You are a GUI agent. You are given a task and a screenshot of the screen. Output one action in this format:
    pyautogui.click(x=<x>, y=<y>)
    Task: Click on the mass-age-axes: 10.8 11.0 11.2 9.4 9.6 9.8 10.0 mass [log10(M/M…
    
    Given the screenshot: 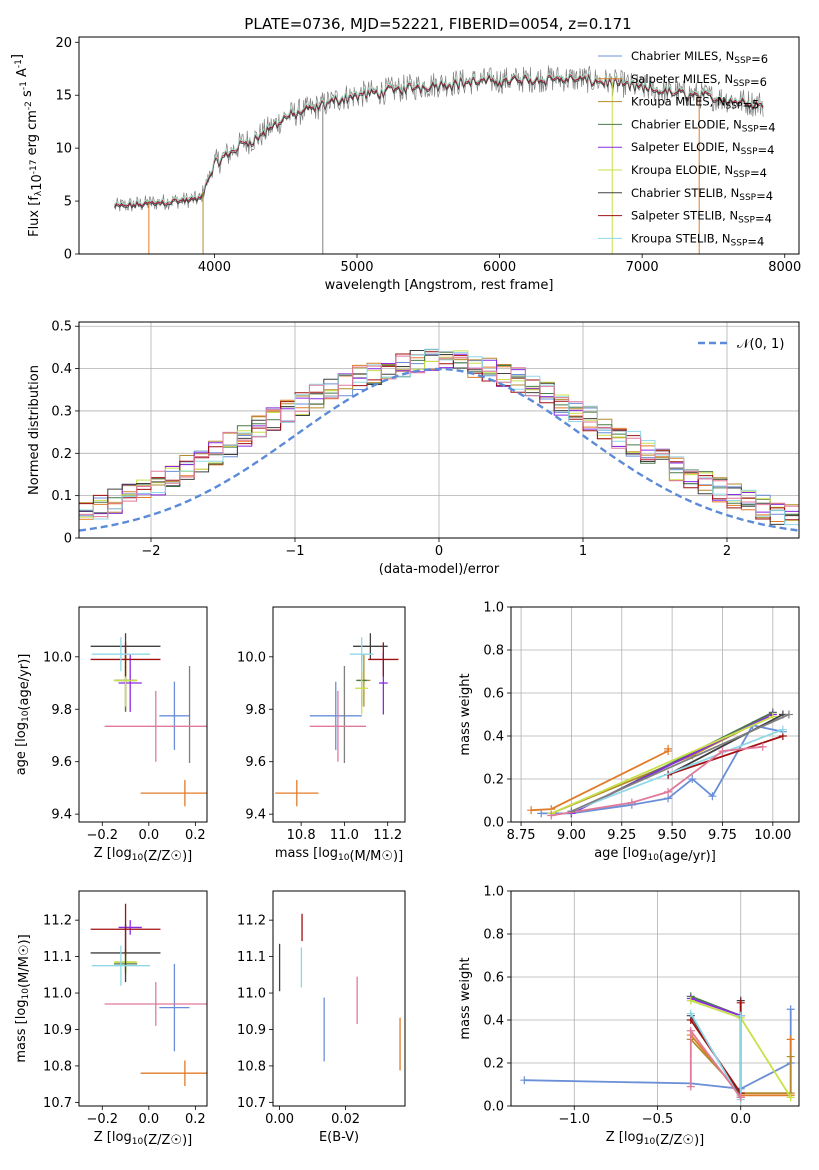 What is the action you would take?
    pyautogui.click(x=321, y=735)
    